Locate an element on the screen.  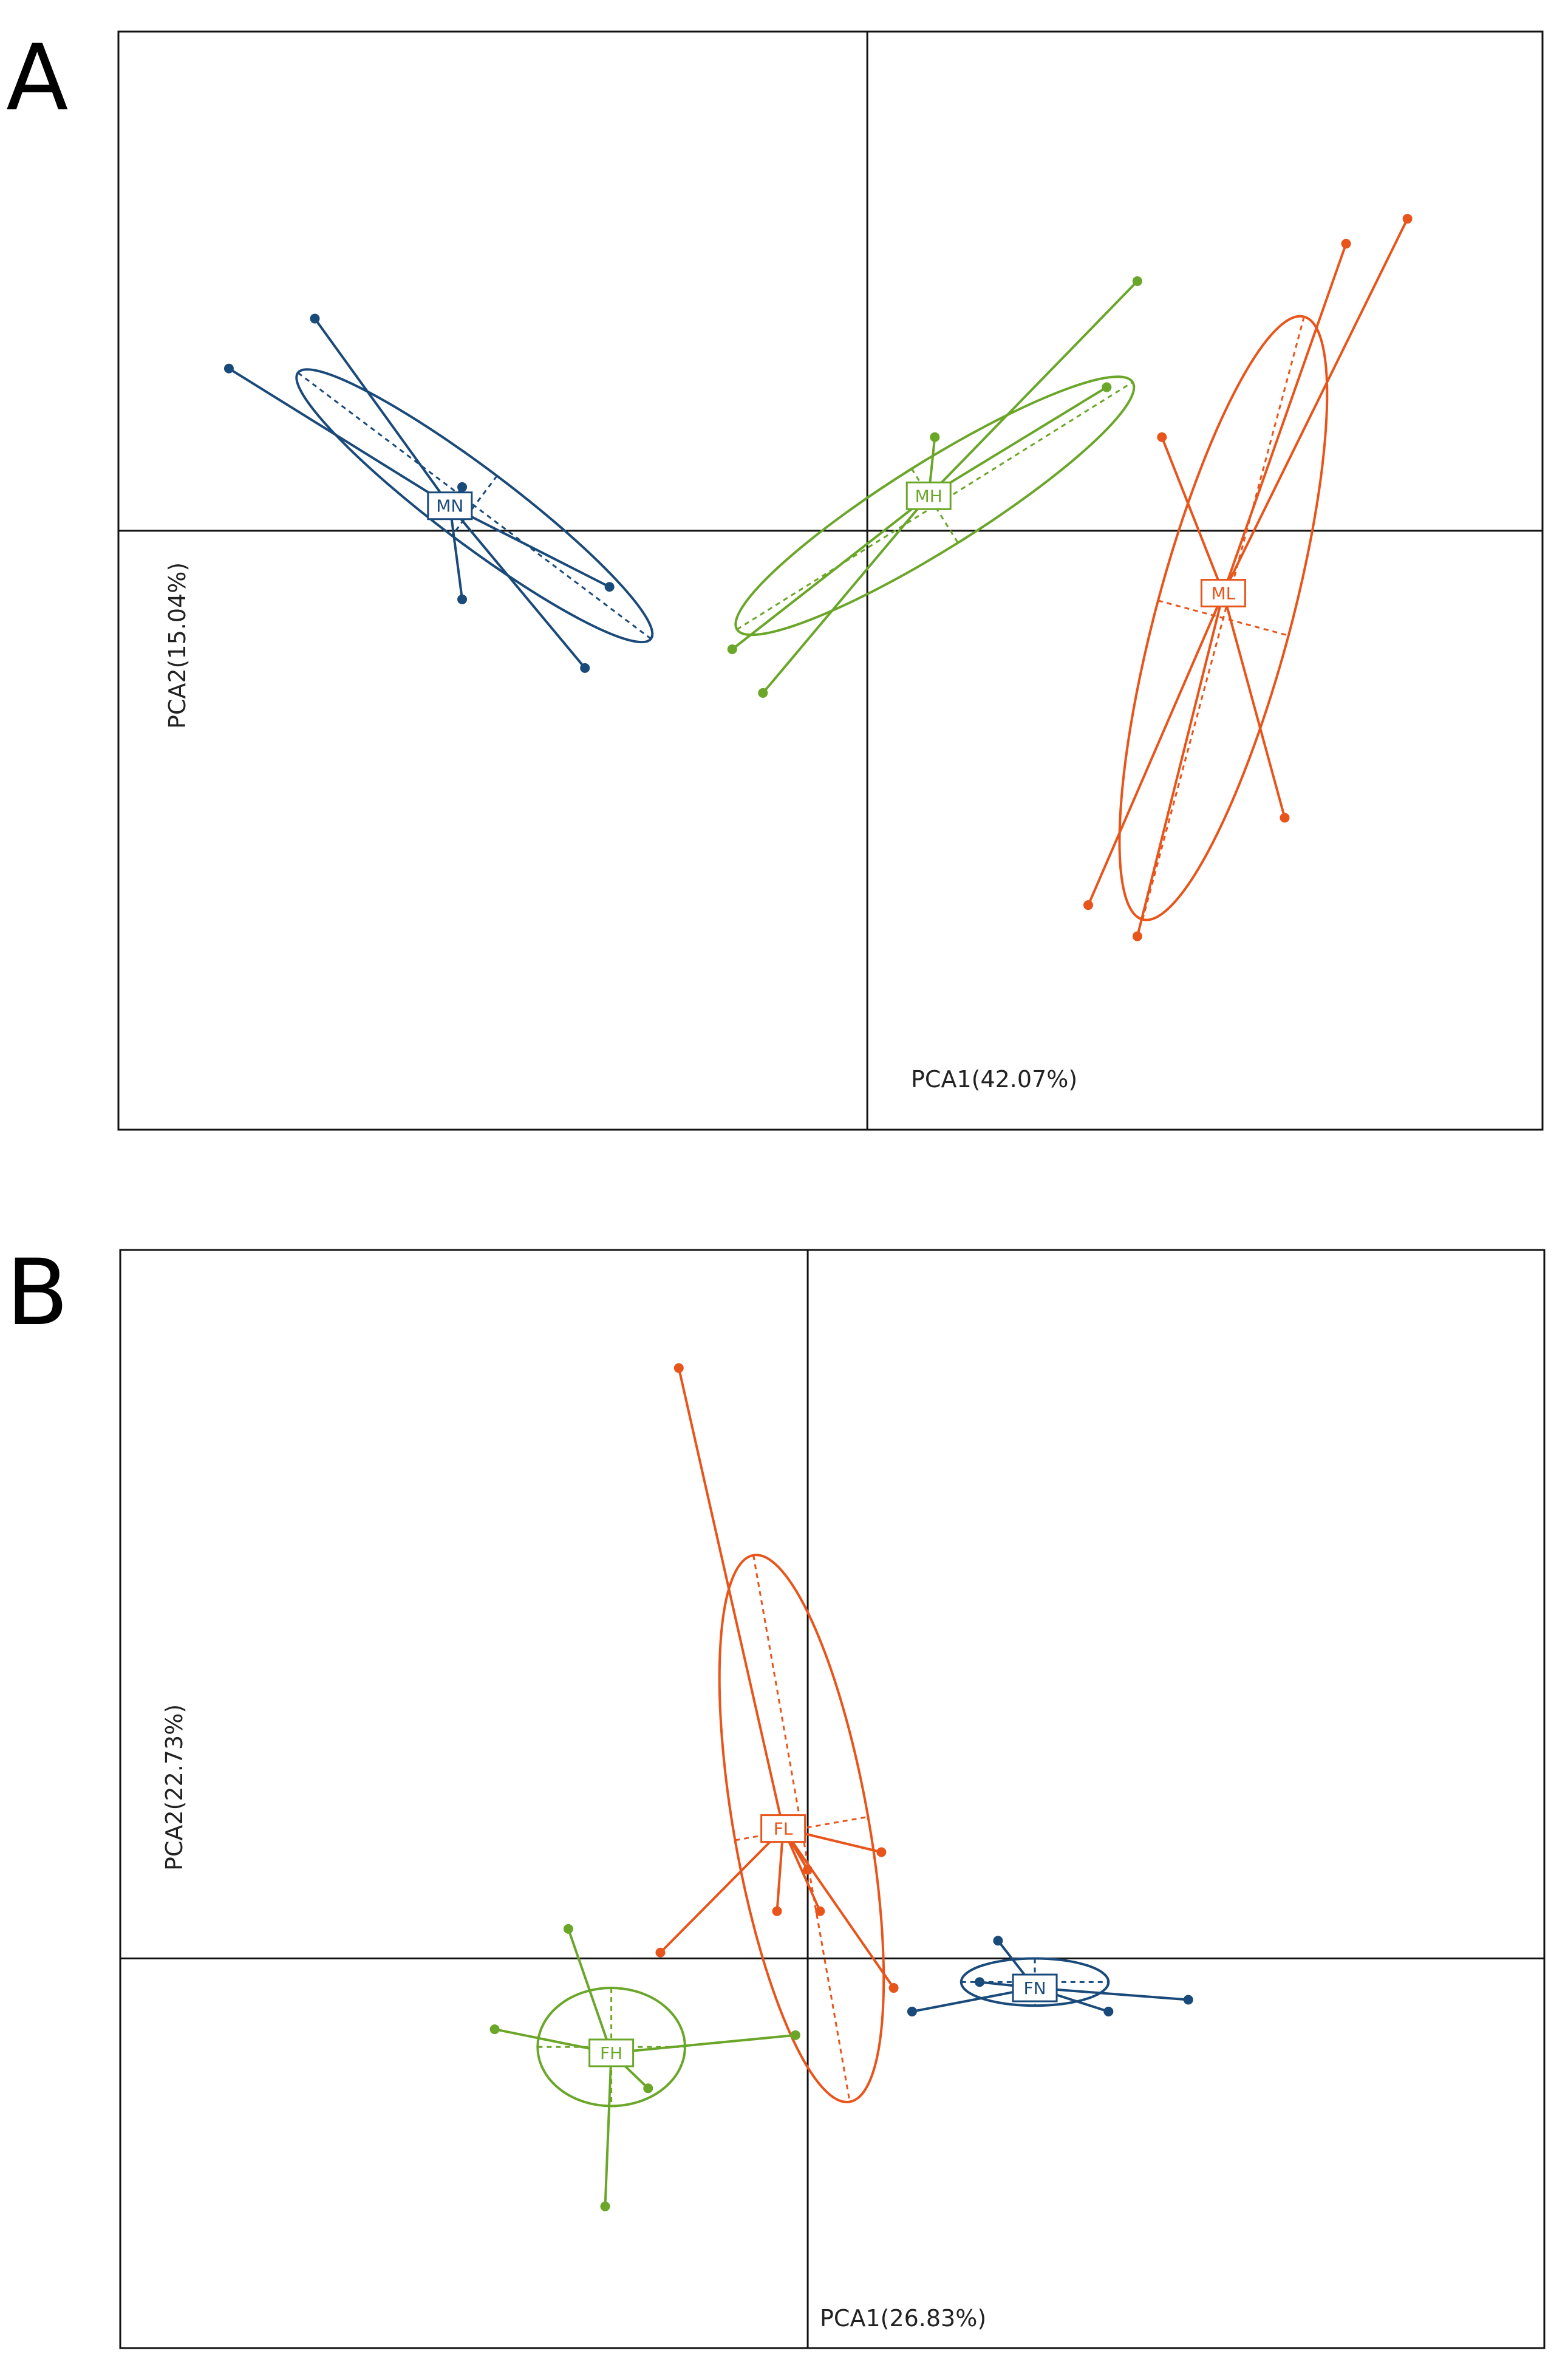
group-label-mn: MN is located at coordinates (449, 506).